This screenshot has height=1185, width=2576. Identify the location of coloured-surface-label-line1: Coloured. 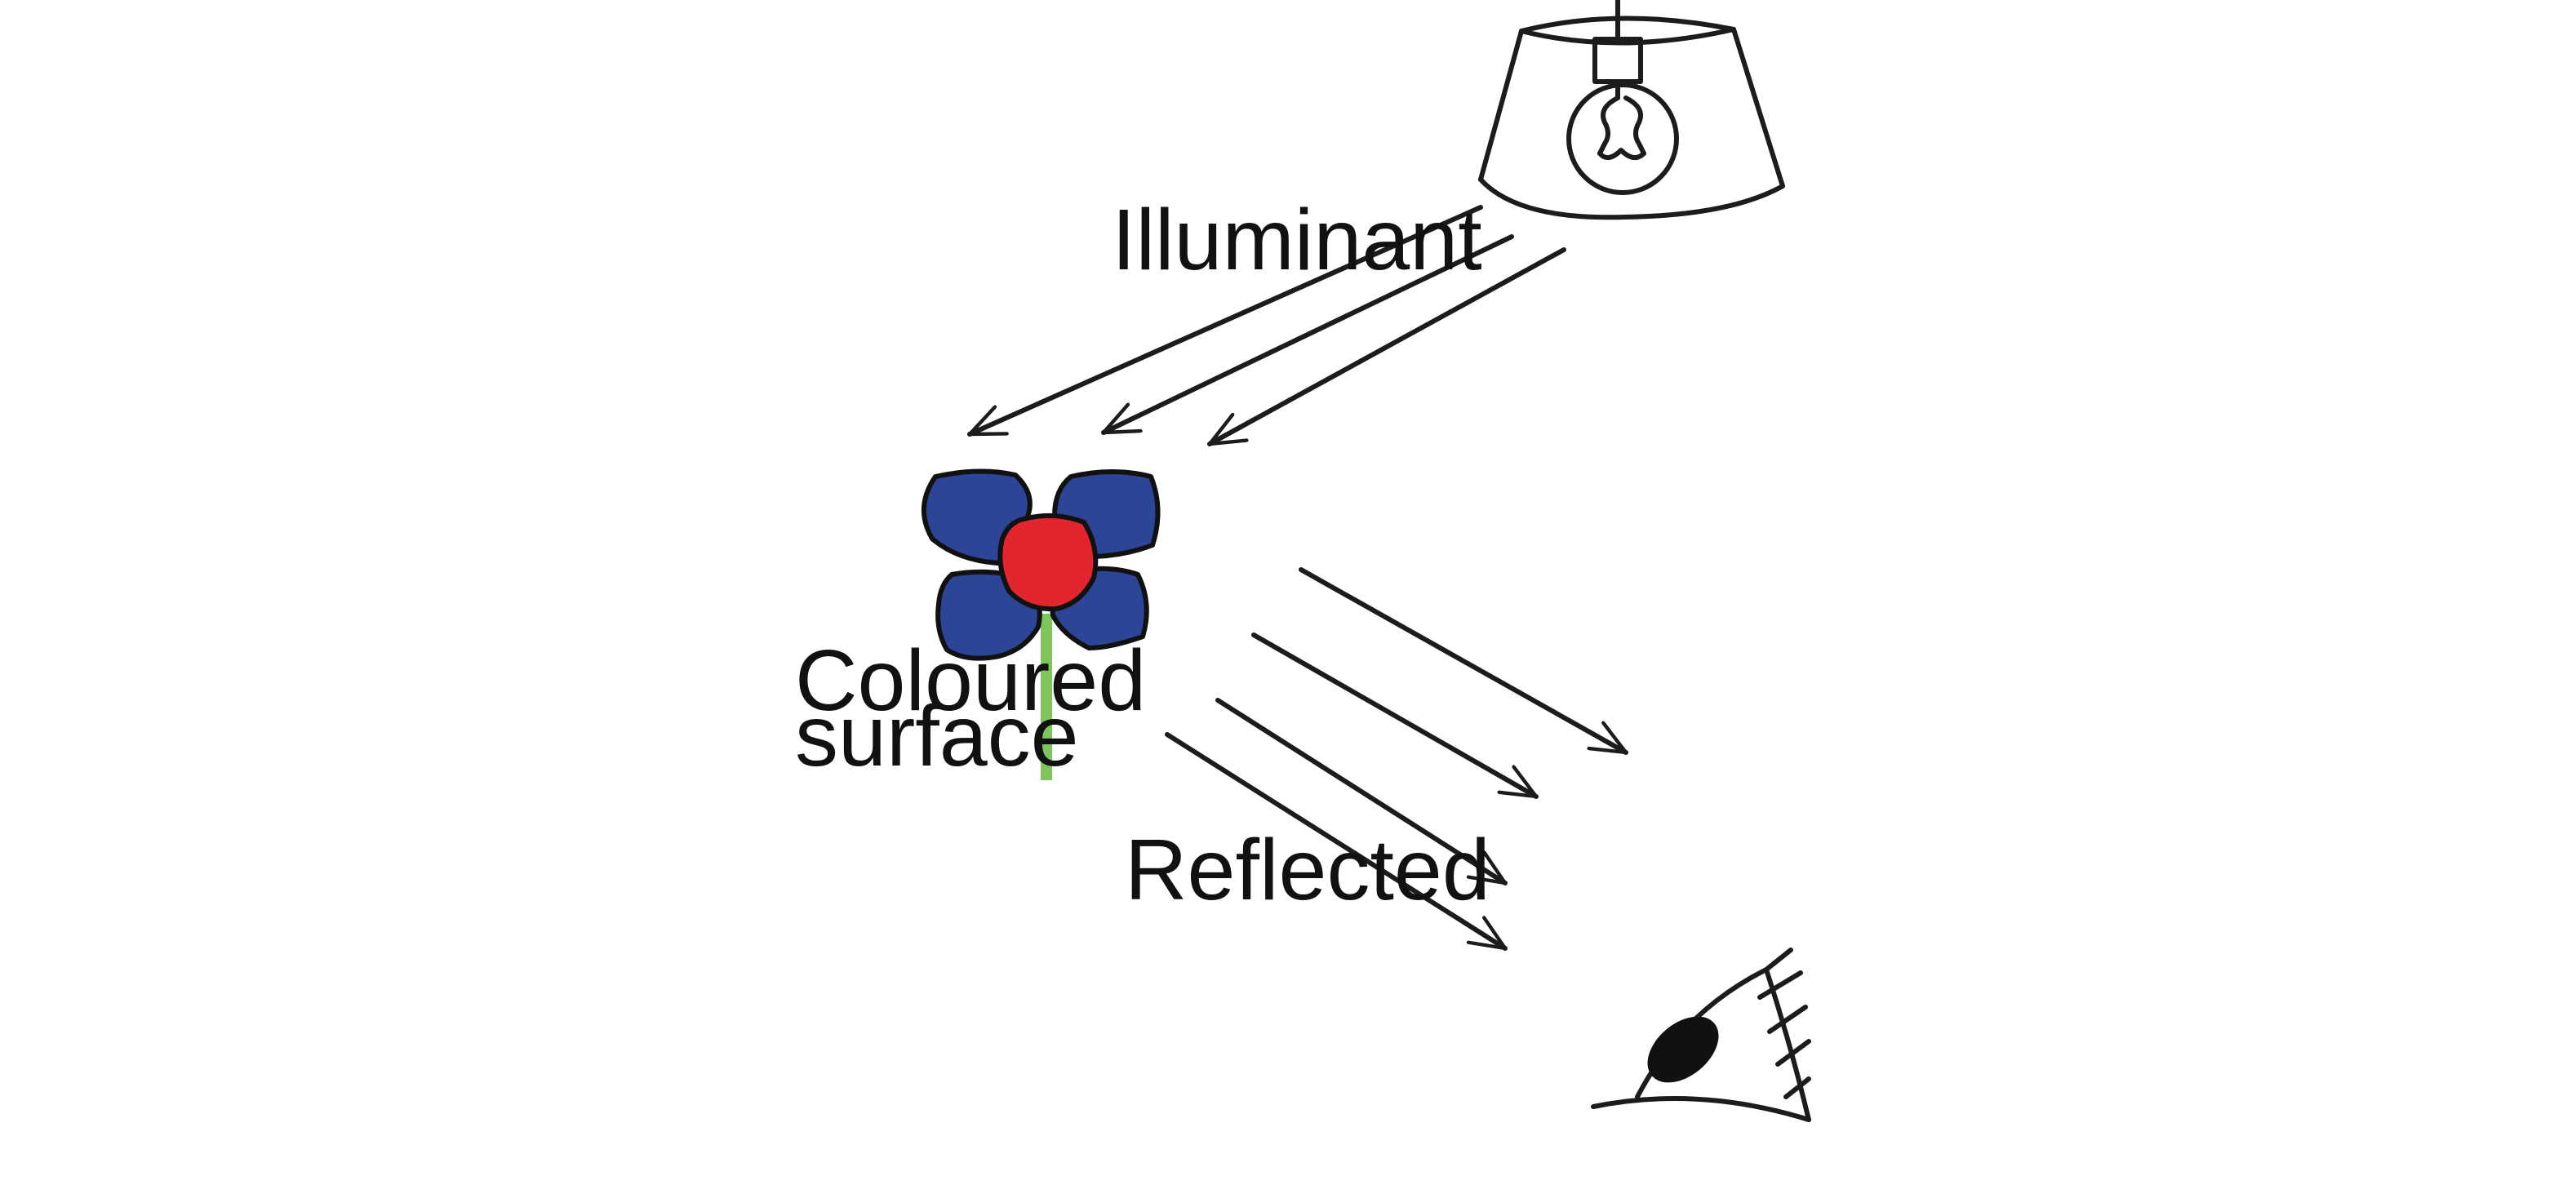
(970, 680).